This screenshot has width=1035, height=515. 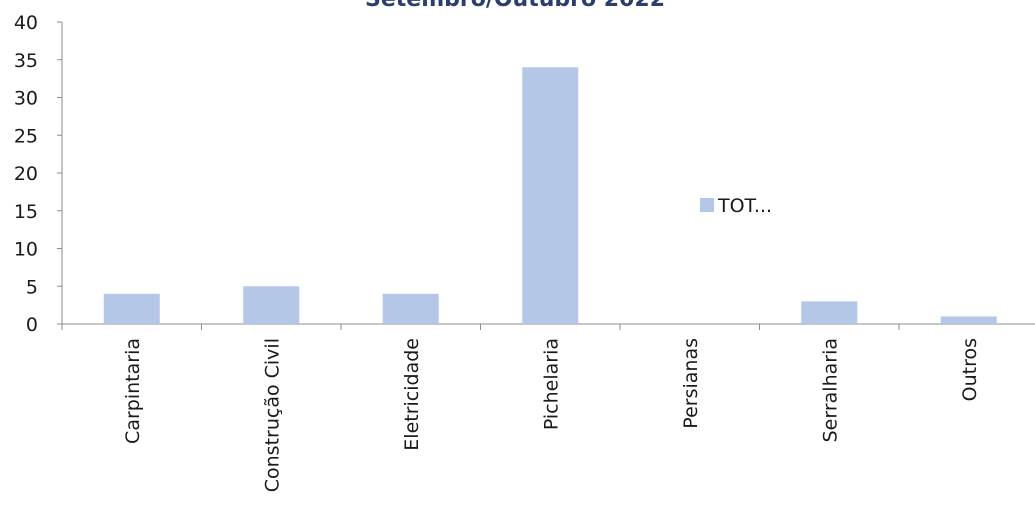 I want to click on y-tick-label: 30, so click(x=26, y=99).